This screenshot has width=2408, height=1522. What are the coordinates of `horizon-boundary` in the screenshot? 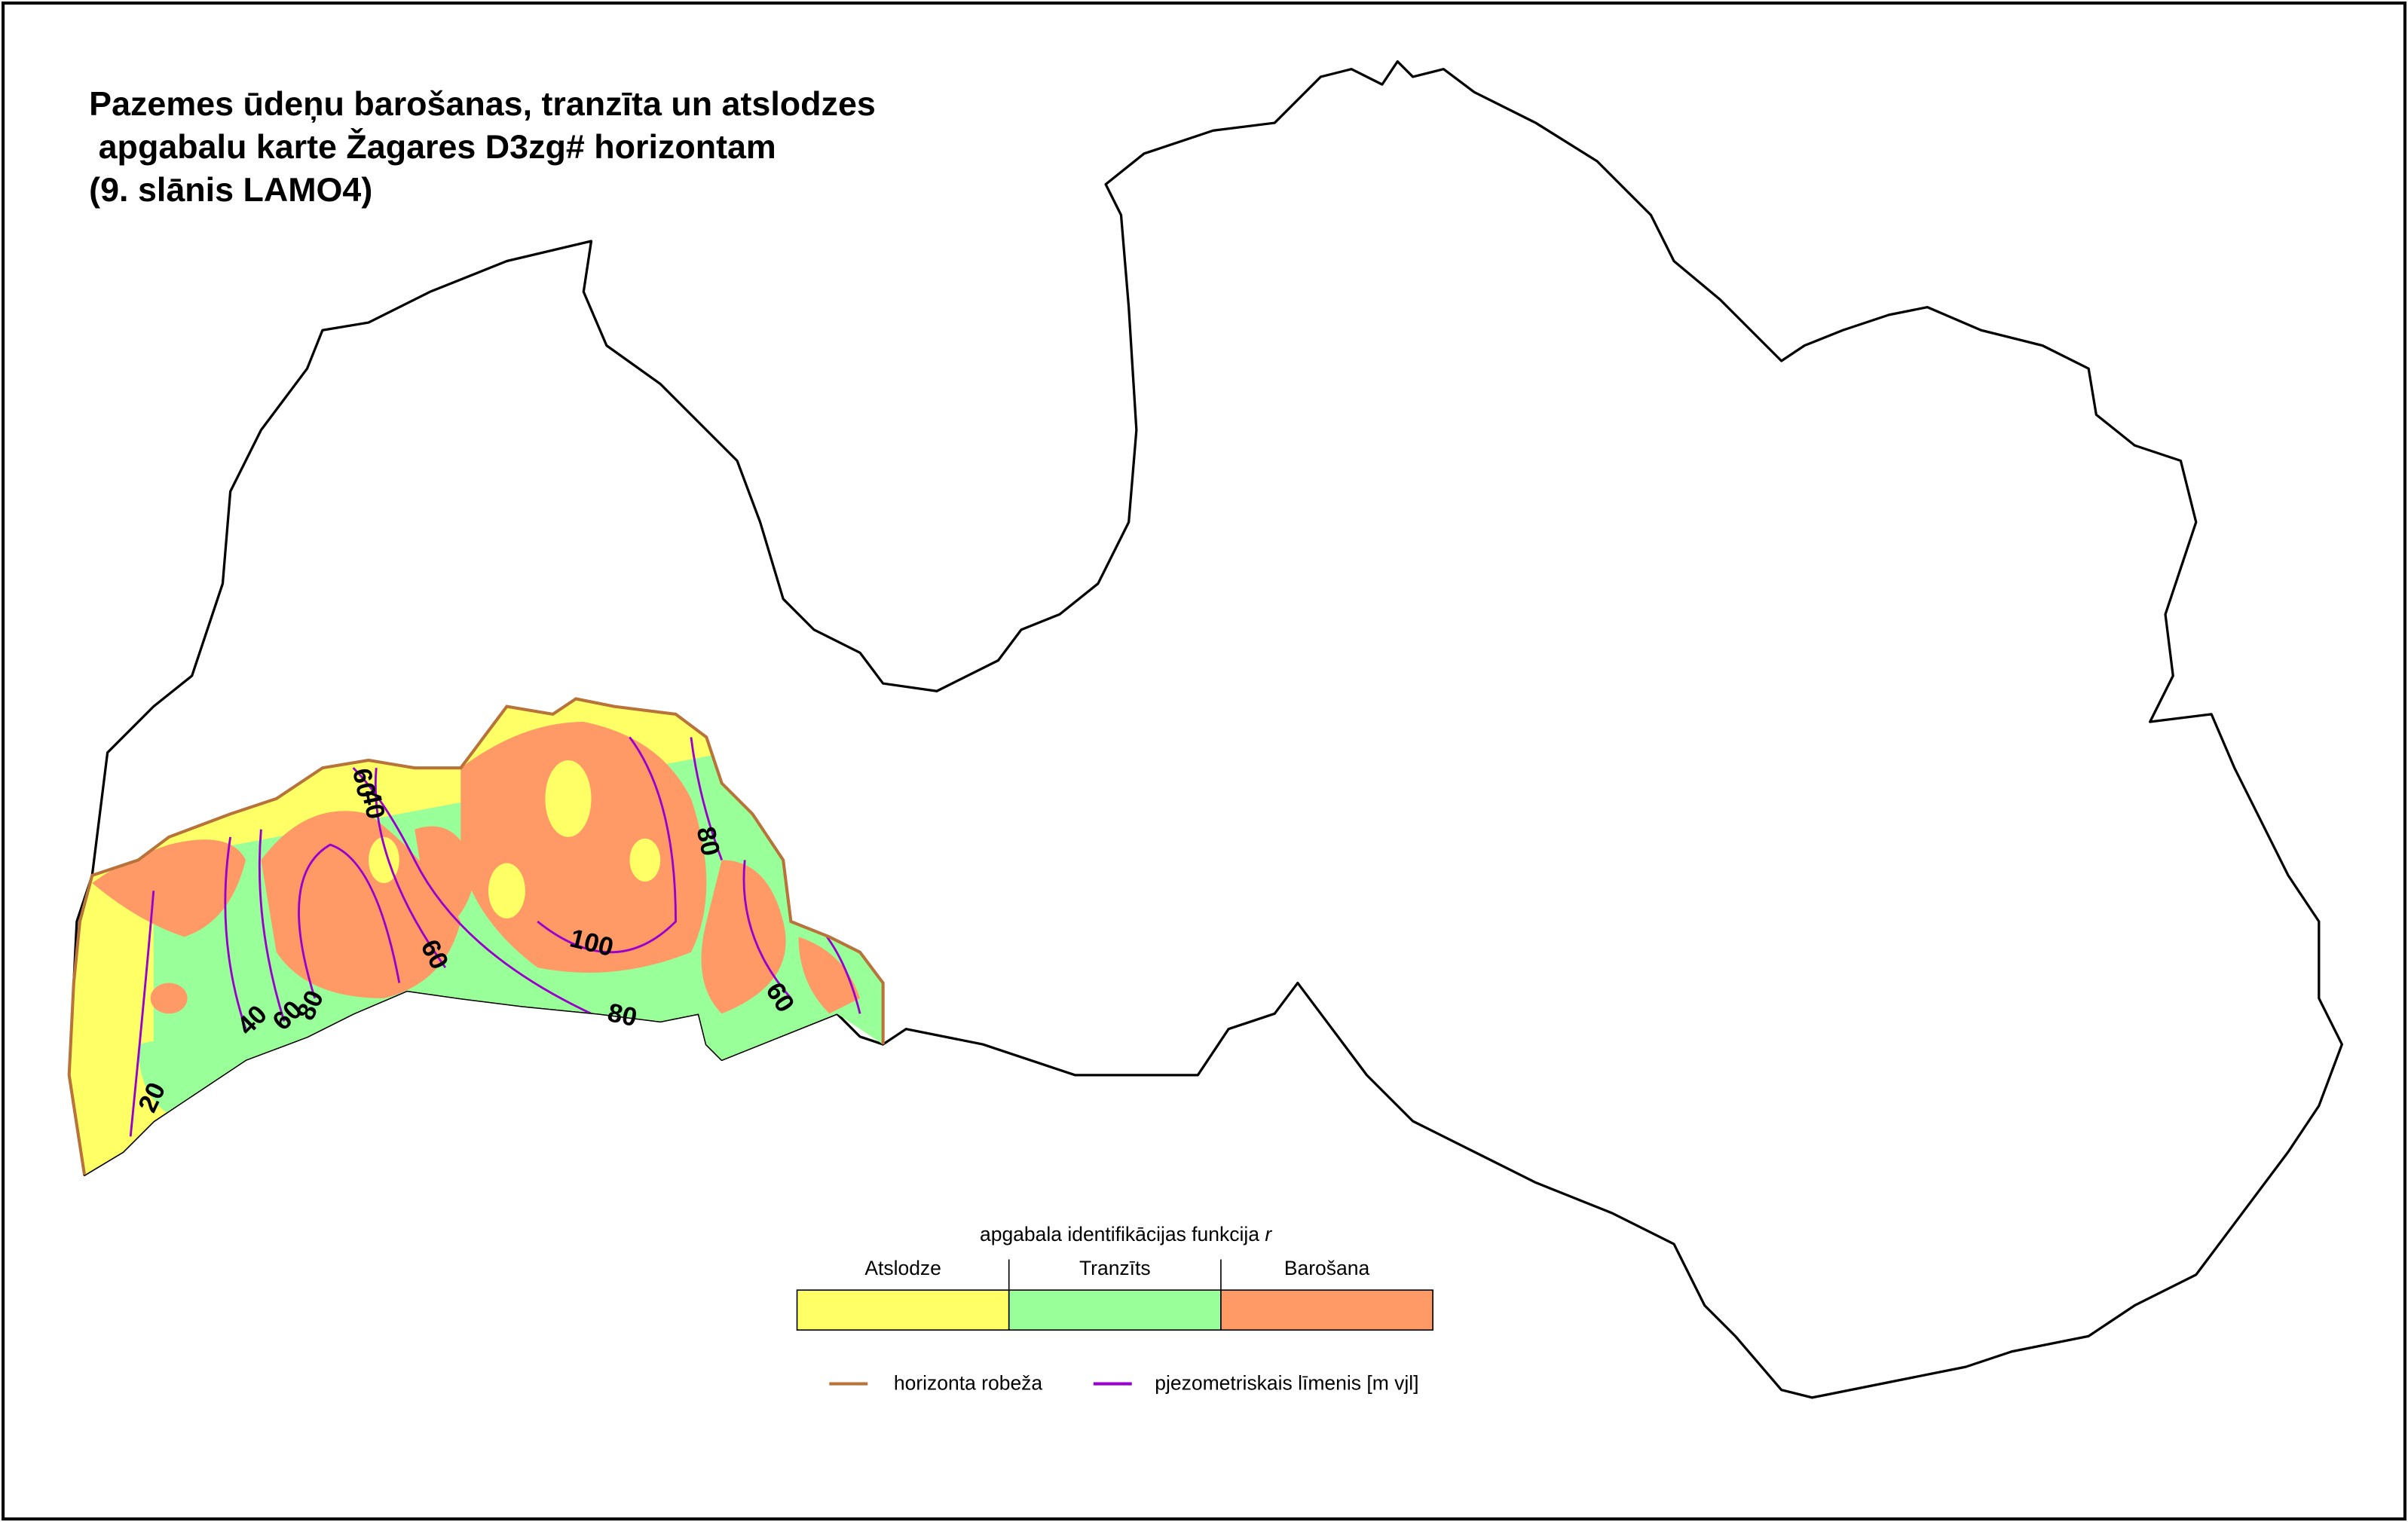 It's located at (476, 936).